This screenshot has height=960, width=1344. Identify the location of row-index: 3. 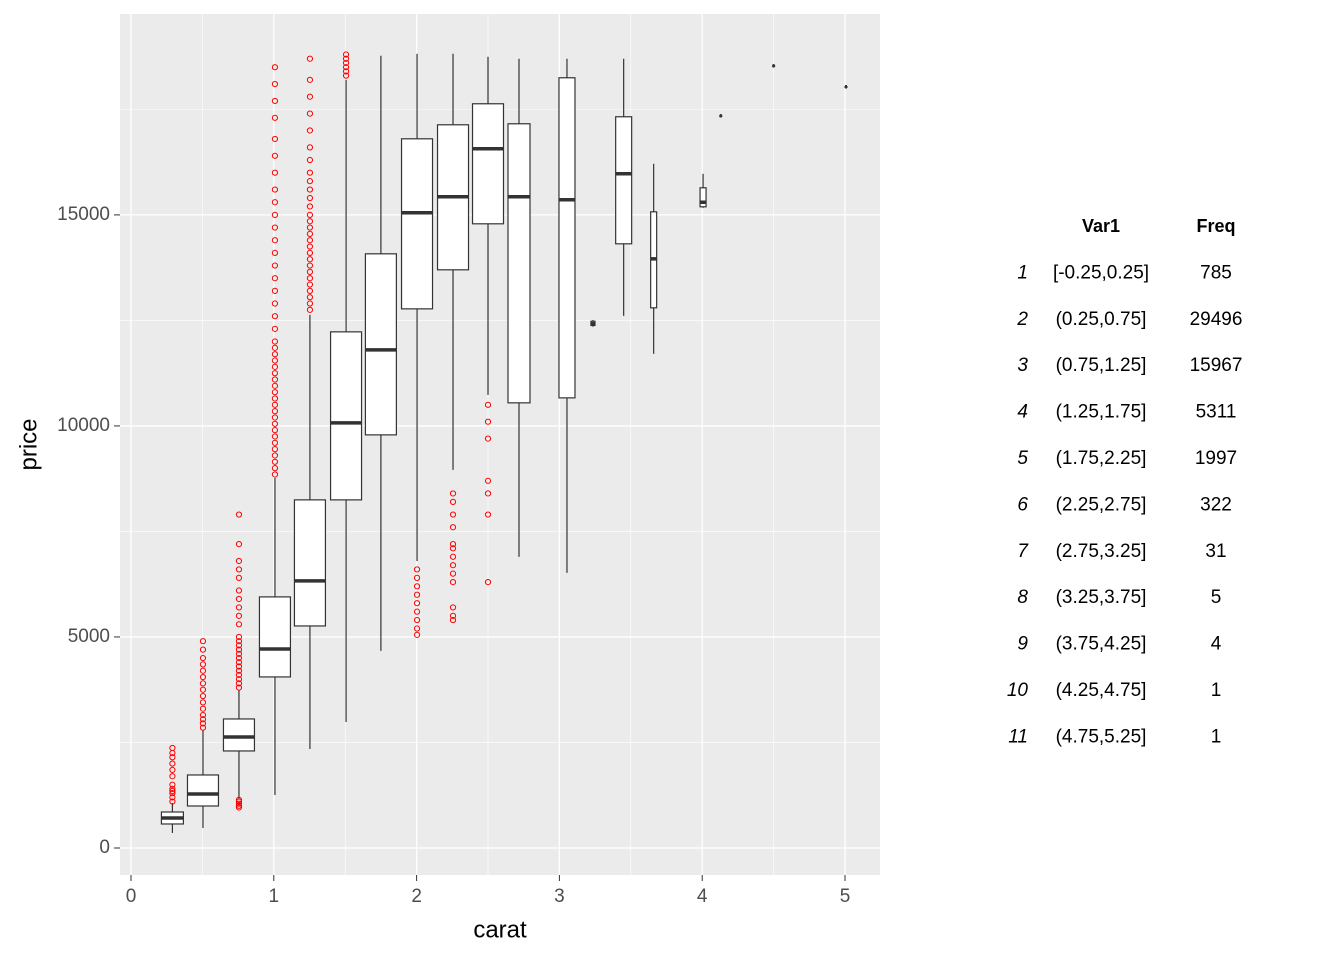
(1022, 365).